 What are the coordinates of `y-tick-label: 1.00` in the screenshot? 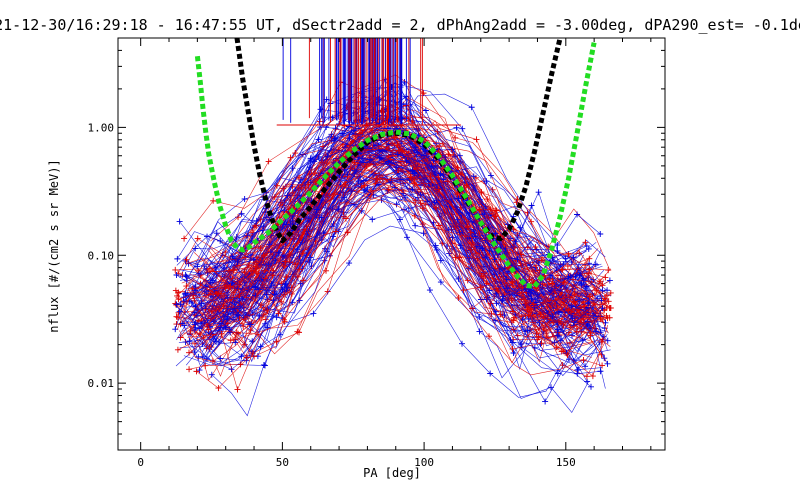 It's located at (101, 127).